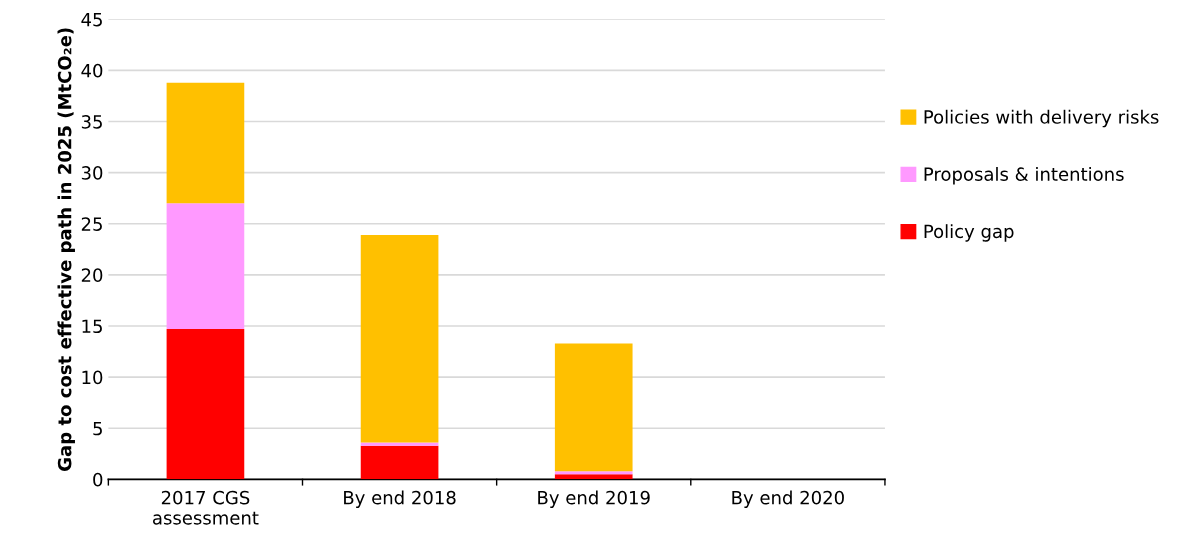  What do you see at coordinates (969, 233) in the screenshot?
I see `legend-label: Policy gap` at bounding box center [969, 233].